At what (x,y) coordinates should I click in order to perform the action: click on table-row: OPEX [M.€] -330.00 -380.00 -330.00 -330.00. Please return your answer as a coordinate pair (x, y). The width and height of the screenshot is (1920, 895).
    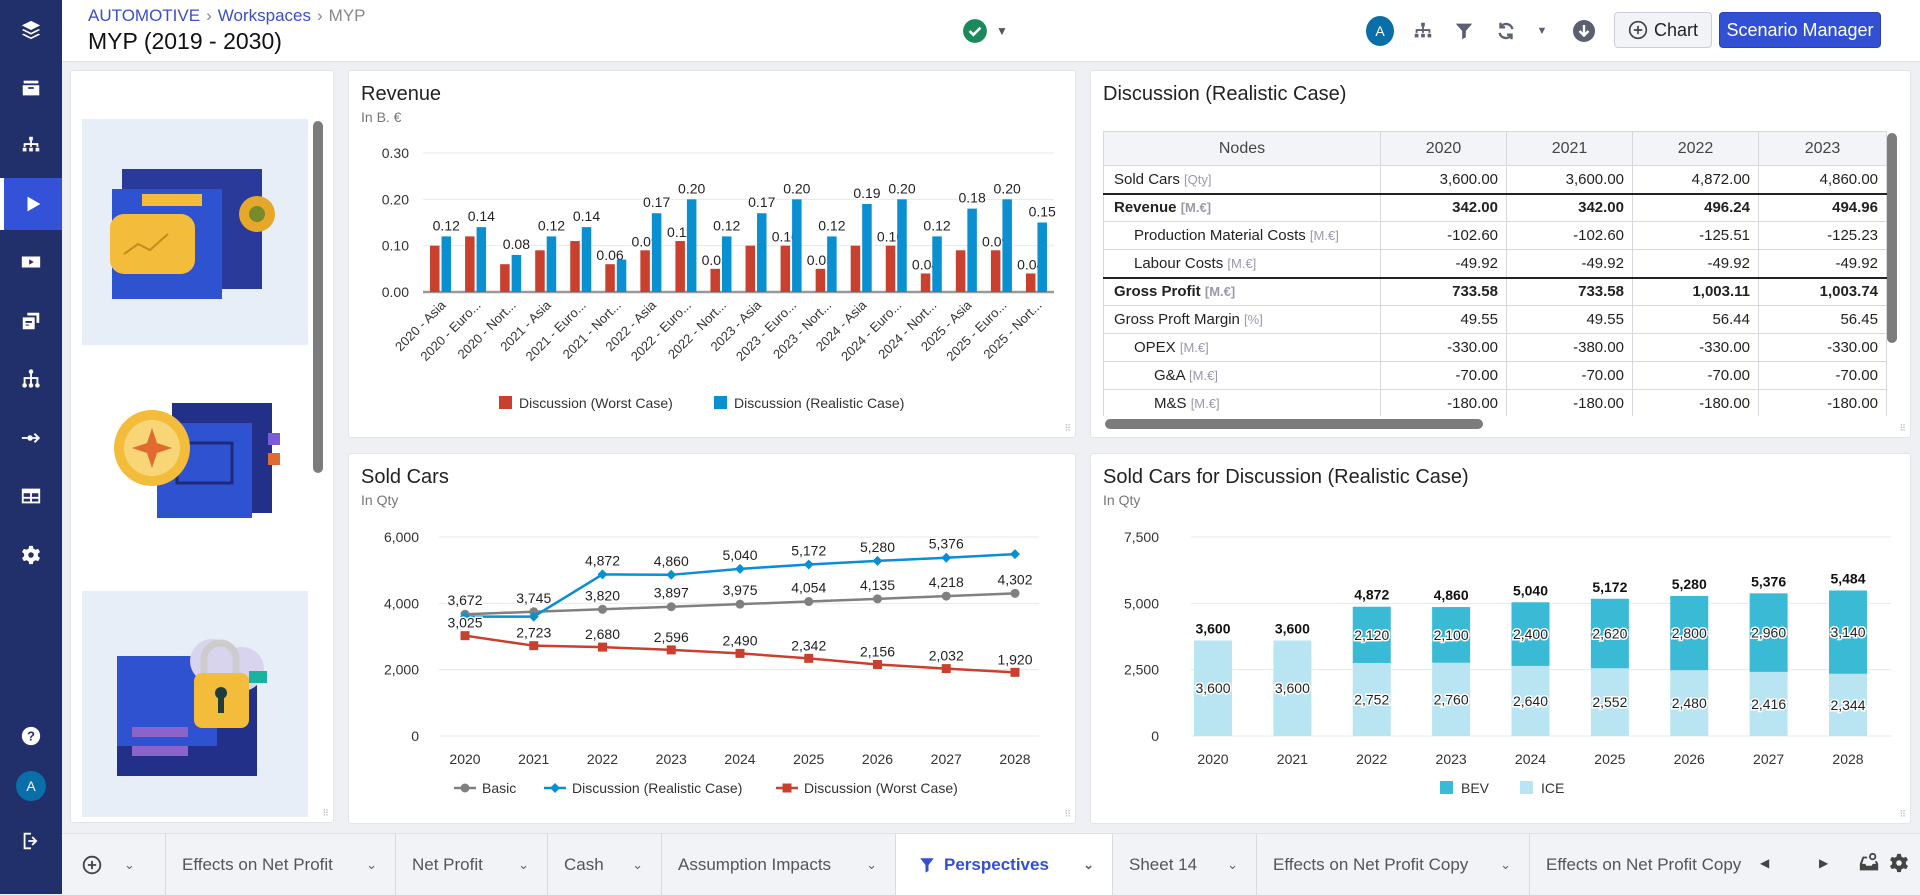
    Looking at the image, I should click on (1495, 347).